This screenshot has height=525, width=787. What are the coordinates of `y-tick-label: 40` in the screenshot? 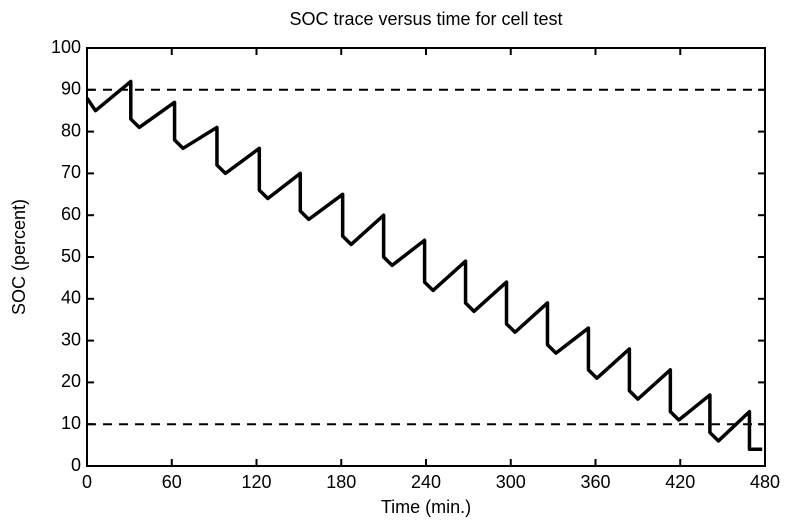 It's located at (71, 298).